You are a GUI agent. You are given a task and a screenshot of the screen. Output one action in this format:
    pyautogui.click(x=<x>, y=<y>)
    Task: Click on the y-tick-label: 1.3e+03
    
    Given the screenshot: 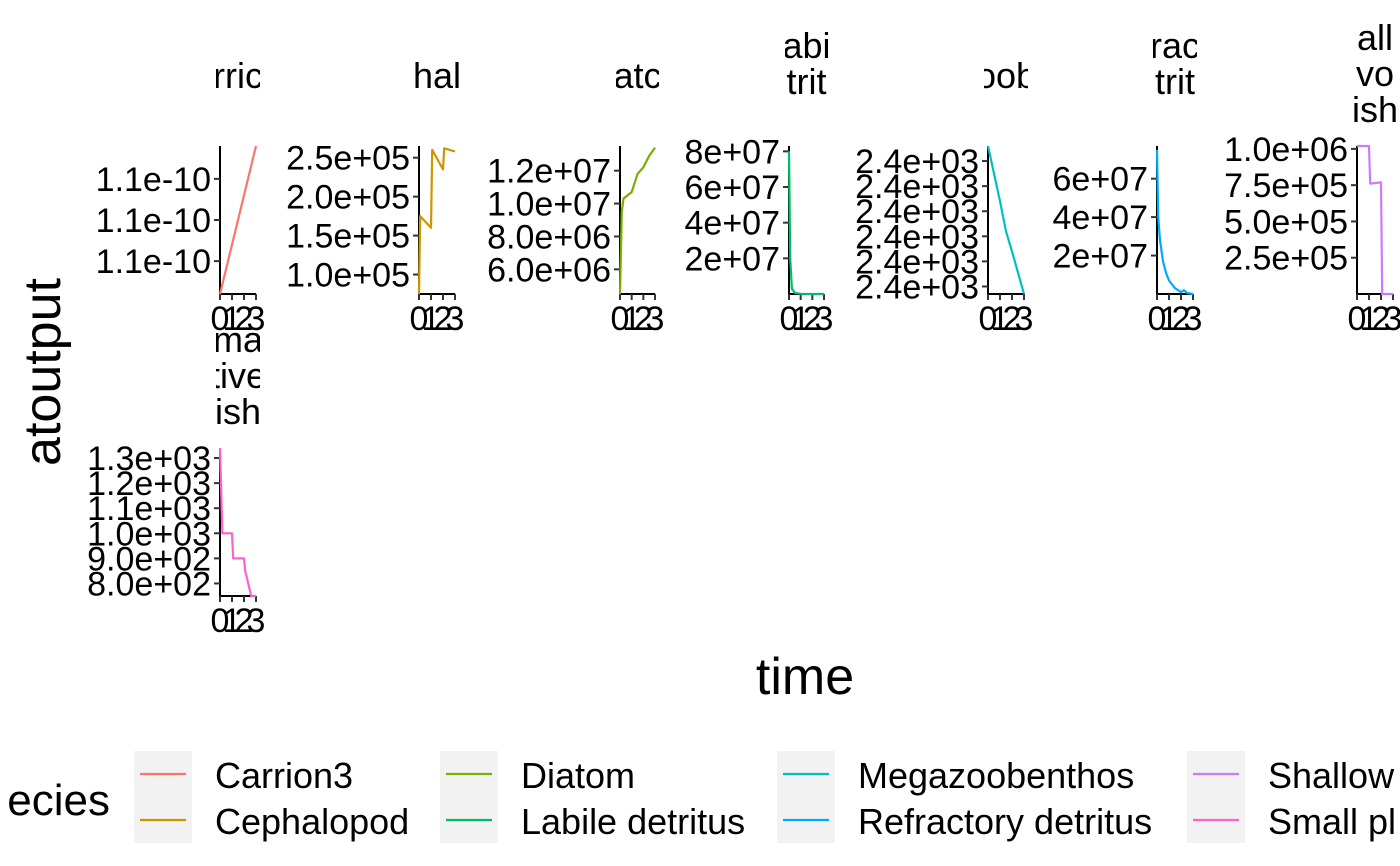 What is the action you would take?
    pyautogui.click(x=149, y=459)
    